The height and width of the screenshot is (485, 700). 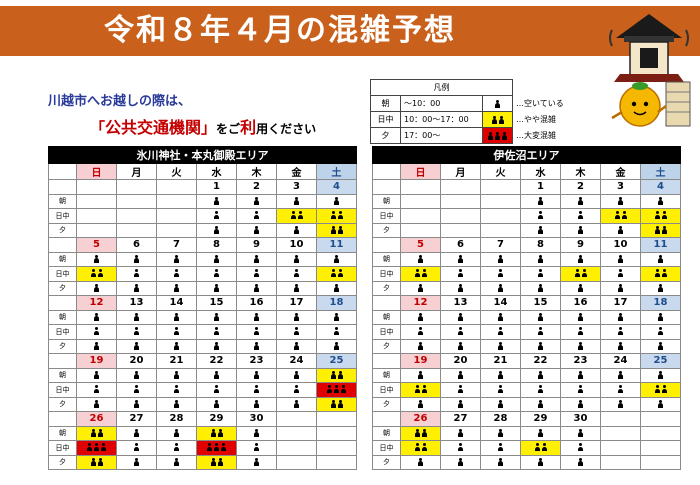 I want to click on date-cell: 8, so click(x=216, y=245).